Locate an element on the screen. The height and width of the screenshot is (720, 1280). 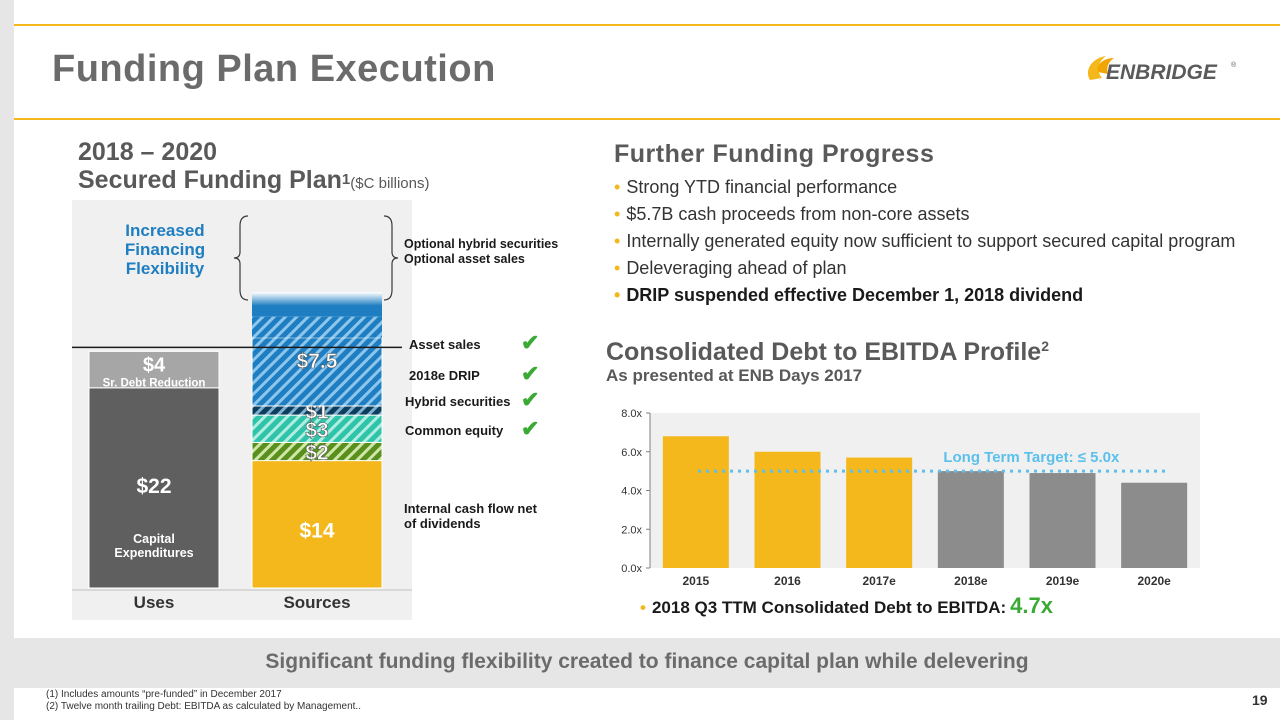
y-tick-label: 6.0x is located at coordinates (631, 453).